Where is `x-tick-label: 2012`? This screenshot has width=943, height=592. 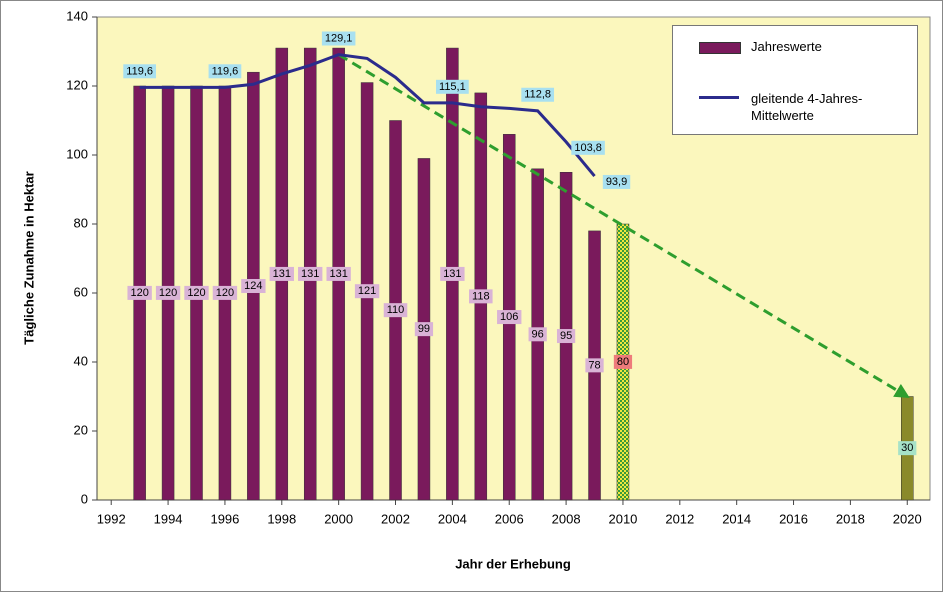 x-tick-label: 2012 is located at coordinates (679, 518).